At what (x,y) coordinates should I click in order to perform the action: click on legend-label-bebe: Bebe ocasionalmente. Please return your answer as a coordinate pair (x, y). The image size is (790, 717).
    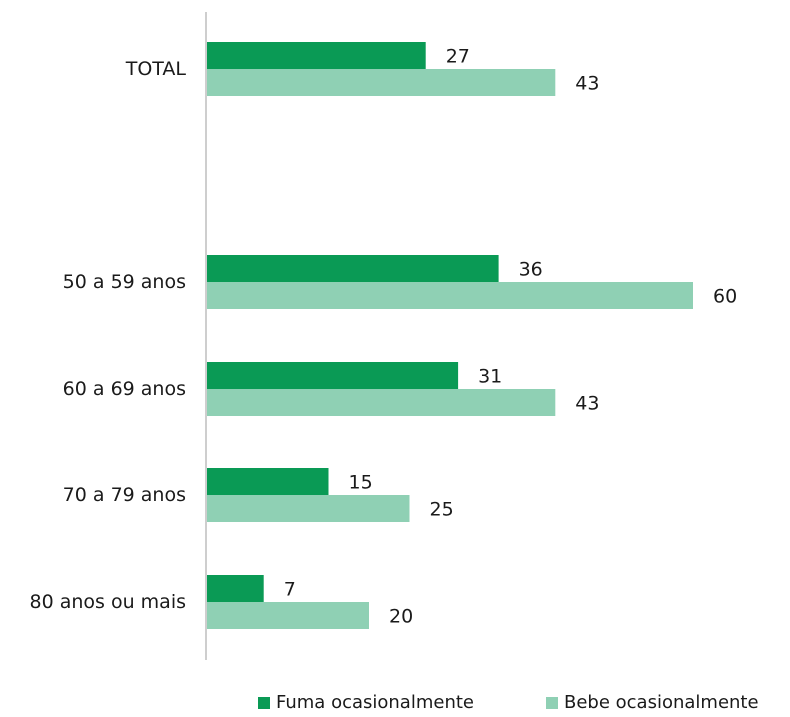
    Looking at the image, I should click on (661, 702).